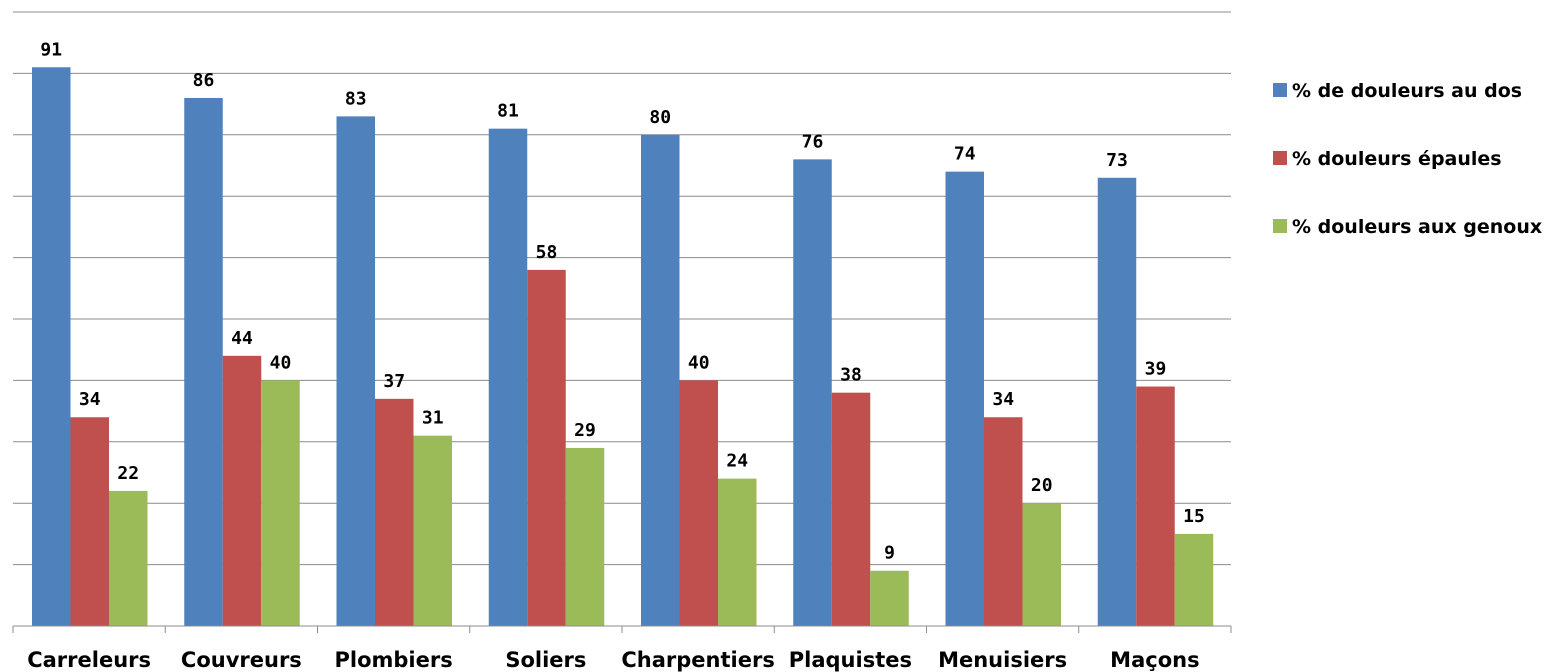  Describe the element at coordinates (1156, 369) in the screenshot. I see `data-label: 39` at that location.